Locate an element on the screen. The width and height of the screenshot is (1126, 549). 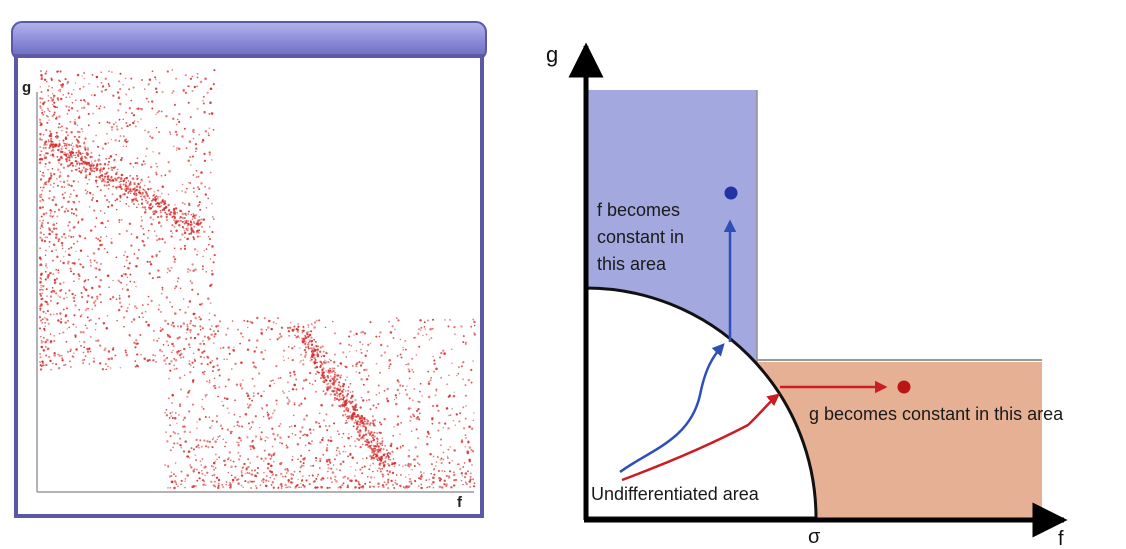
undifferentiated-region is located at coordinates (701, 403).